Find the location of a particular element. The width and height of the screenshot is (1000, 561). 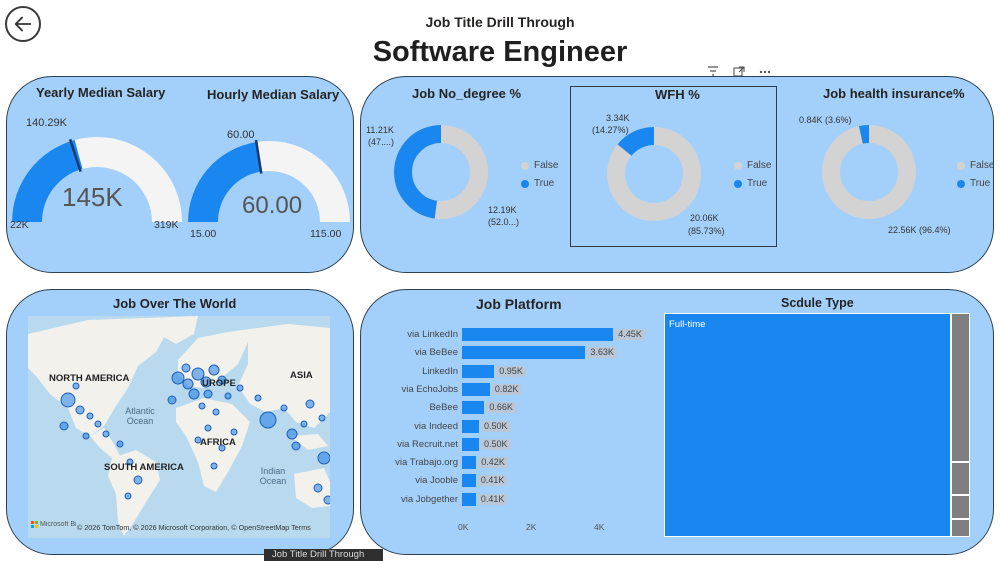

map-label-north-america: NORTH AMERICA is located at coordinates (89, 378).